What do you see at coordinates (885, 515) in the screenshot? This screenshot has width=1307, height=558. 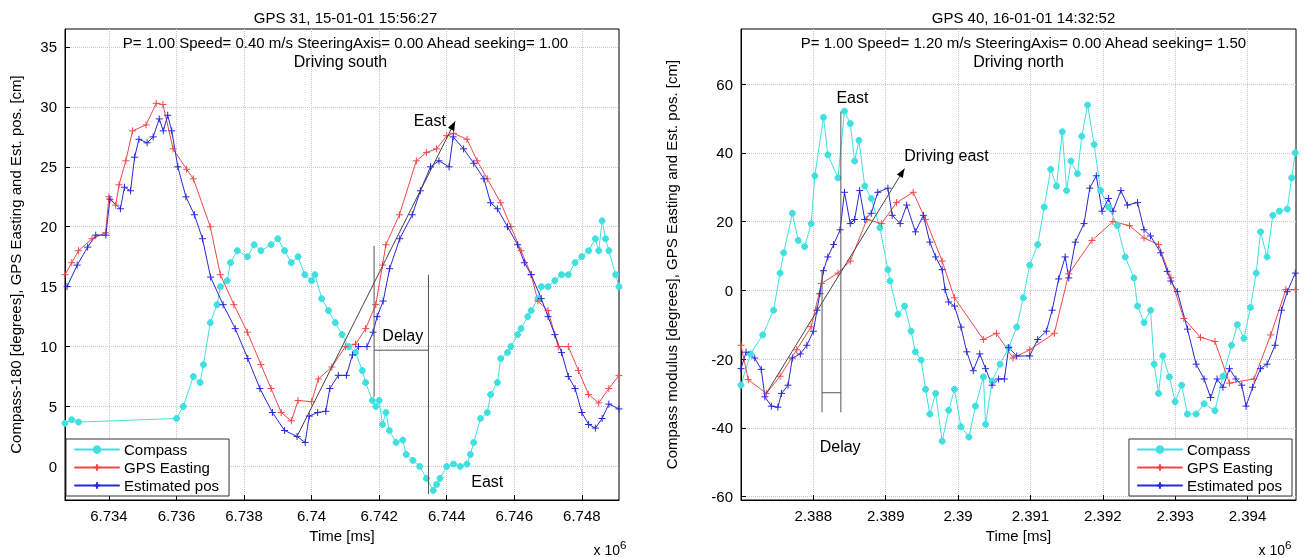 I see `x-tick-label: 2.389` at bounding box center [885, 515].